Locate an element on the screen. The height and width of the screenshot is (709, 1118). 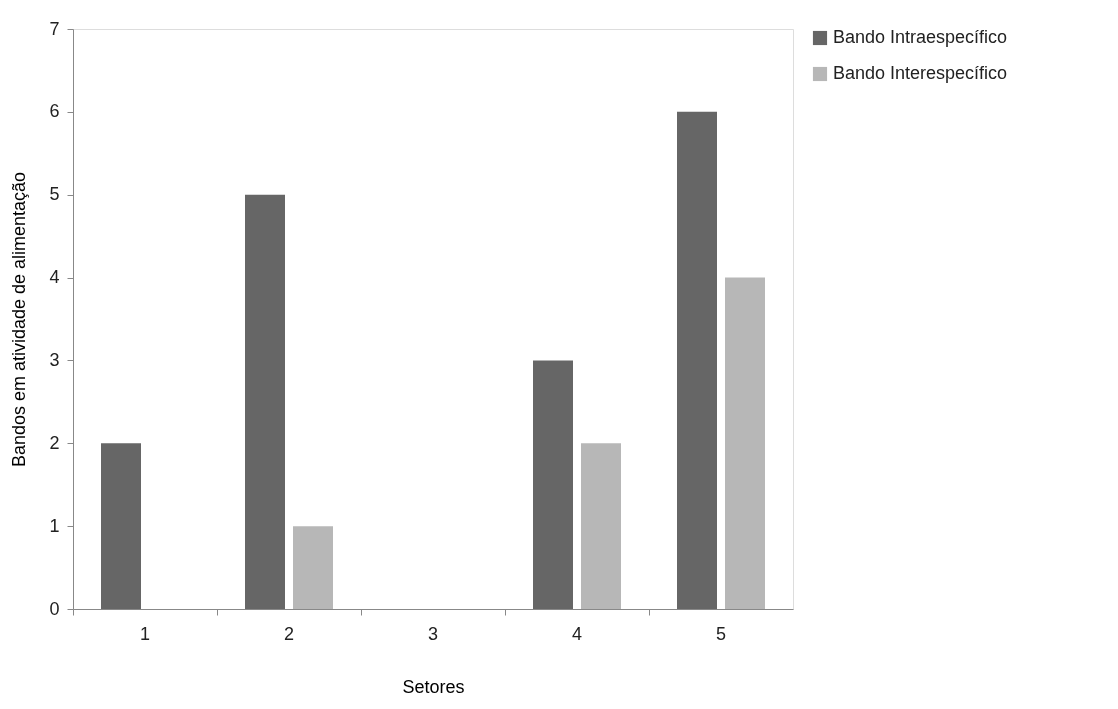
x-tick-label: 4 is located at coordinates (577, 633).